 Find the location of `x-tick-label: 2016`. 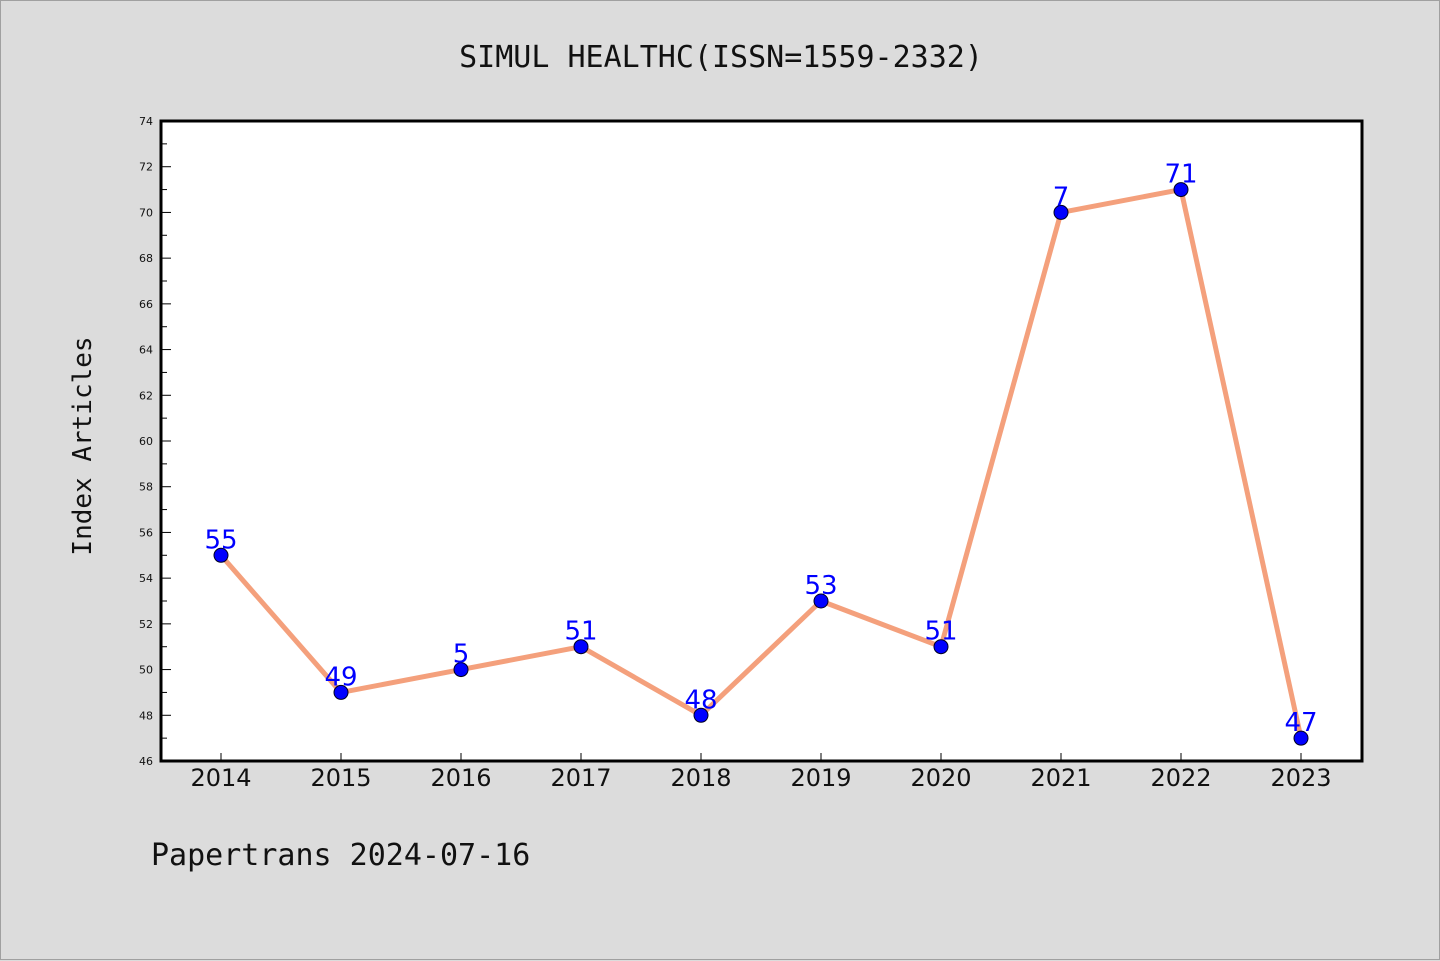

x-tick-label: 2016 is located at coordinates (460, 778).